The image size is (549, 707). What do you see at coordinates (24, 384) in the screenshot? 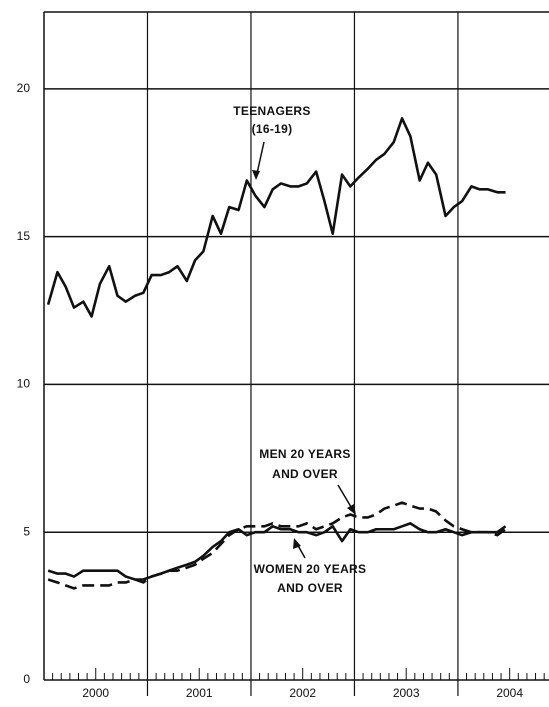
I see `y-tick-label: 10` at bounding box center [24, 384].